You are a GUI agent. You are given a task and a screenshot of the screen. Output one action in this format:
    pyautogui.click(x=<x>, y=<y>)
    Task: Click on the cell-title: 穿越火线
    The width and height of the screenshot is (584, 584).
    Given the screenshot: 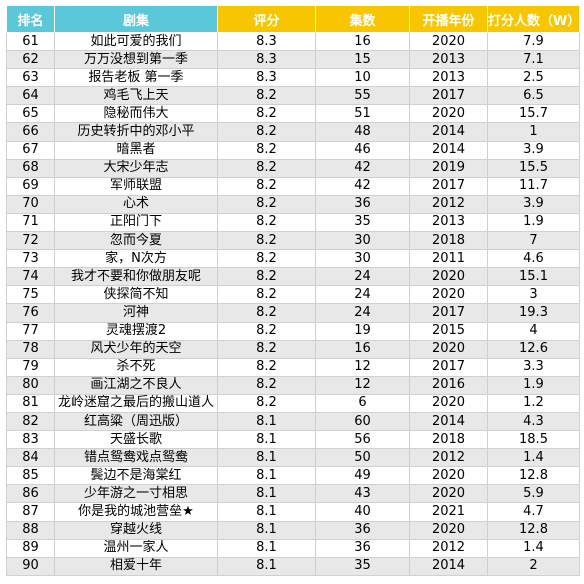 What is the action you would take?
    pyautogui.click(x=136, y=530)
    